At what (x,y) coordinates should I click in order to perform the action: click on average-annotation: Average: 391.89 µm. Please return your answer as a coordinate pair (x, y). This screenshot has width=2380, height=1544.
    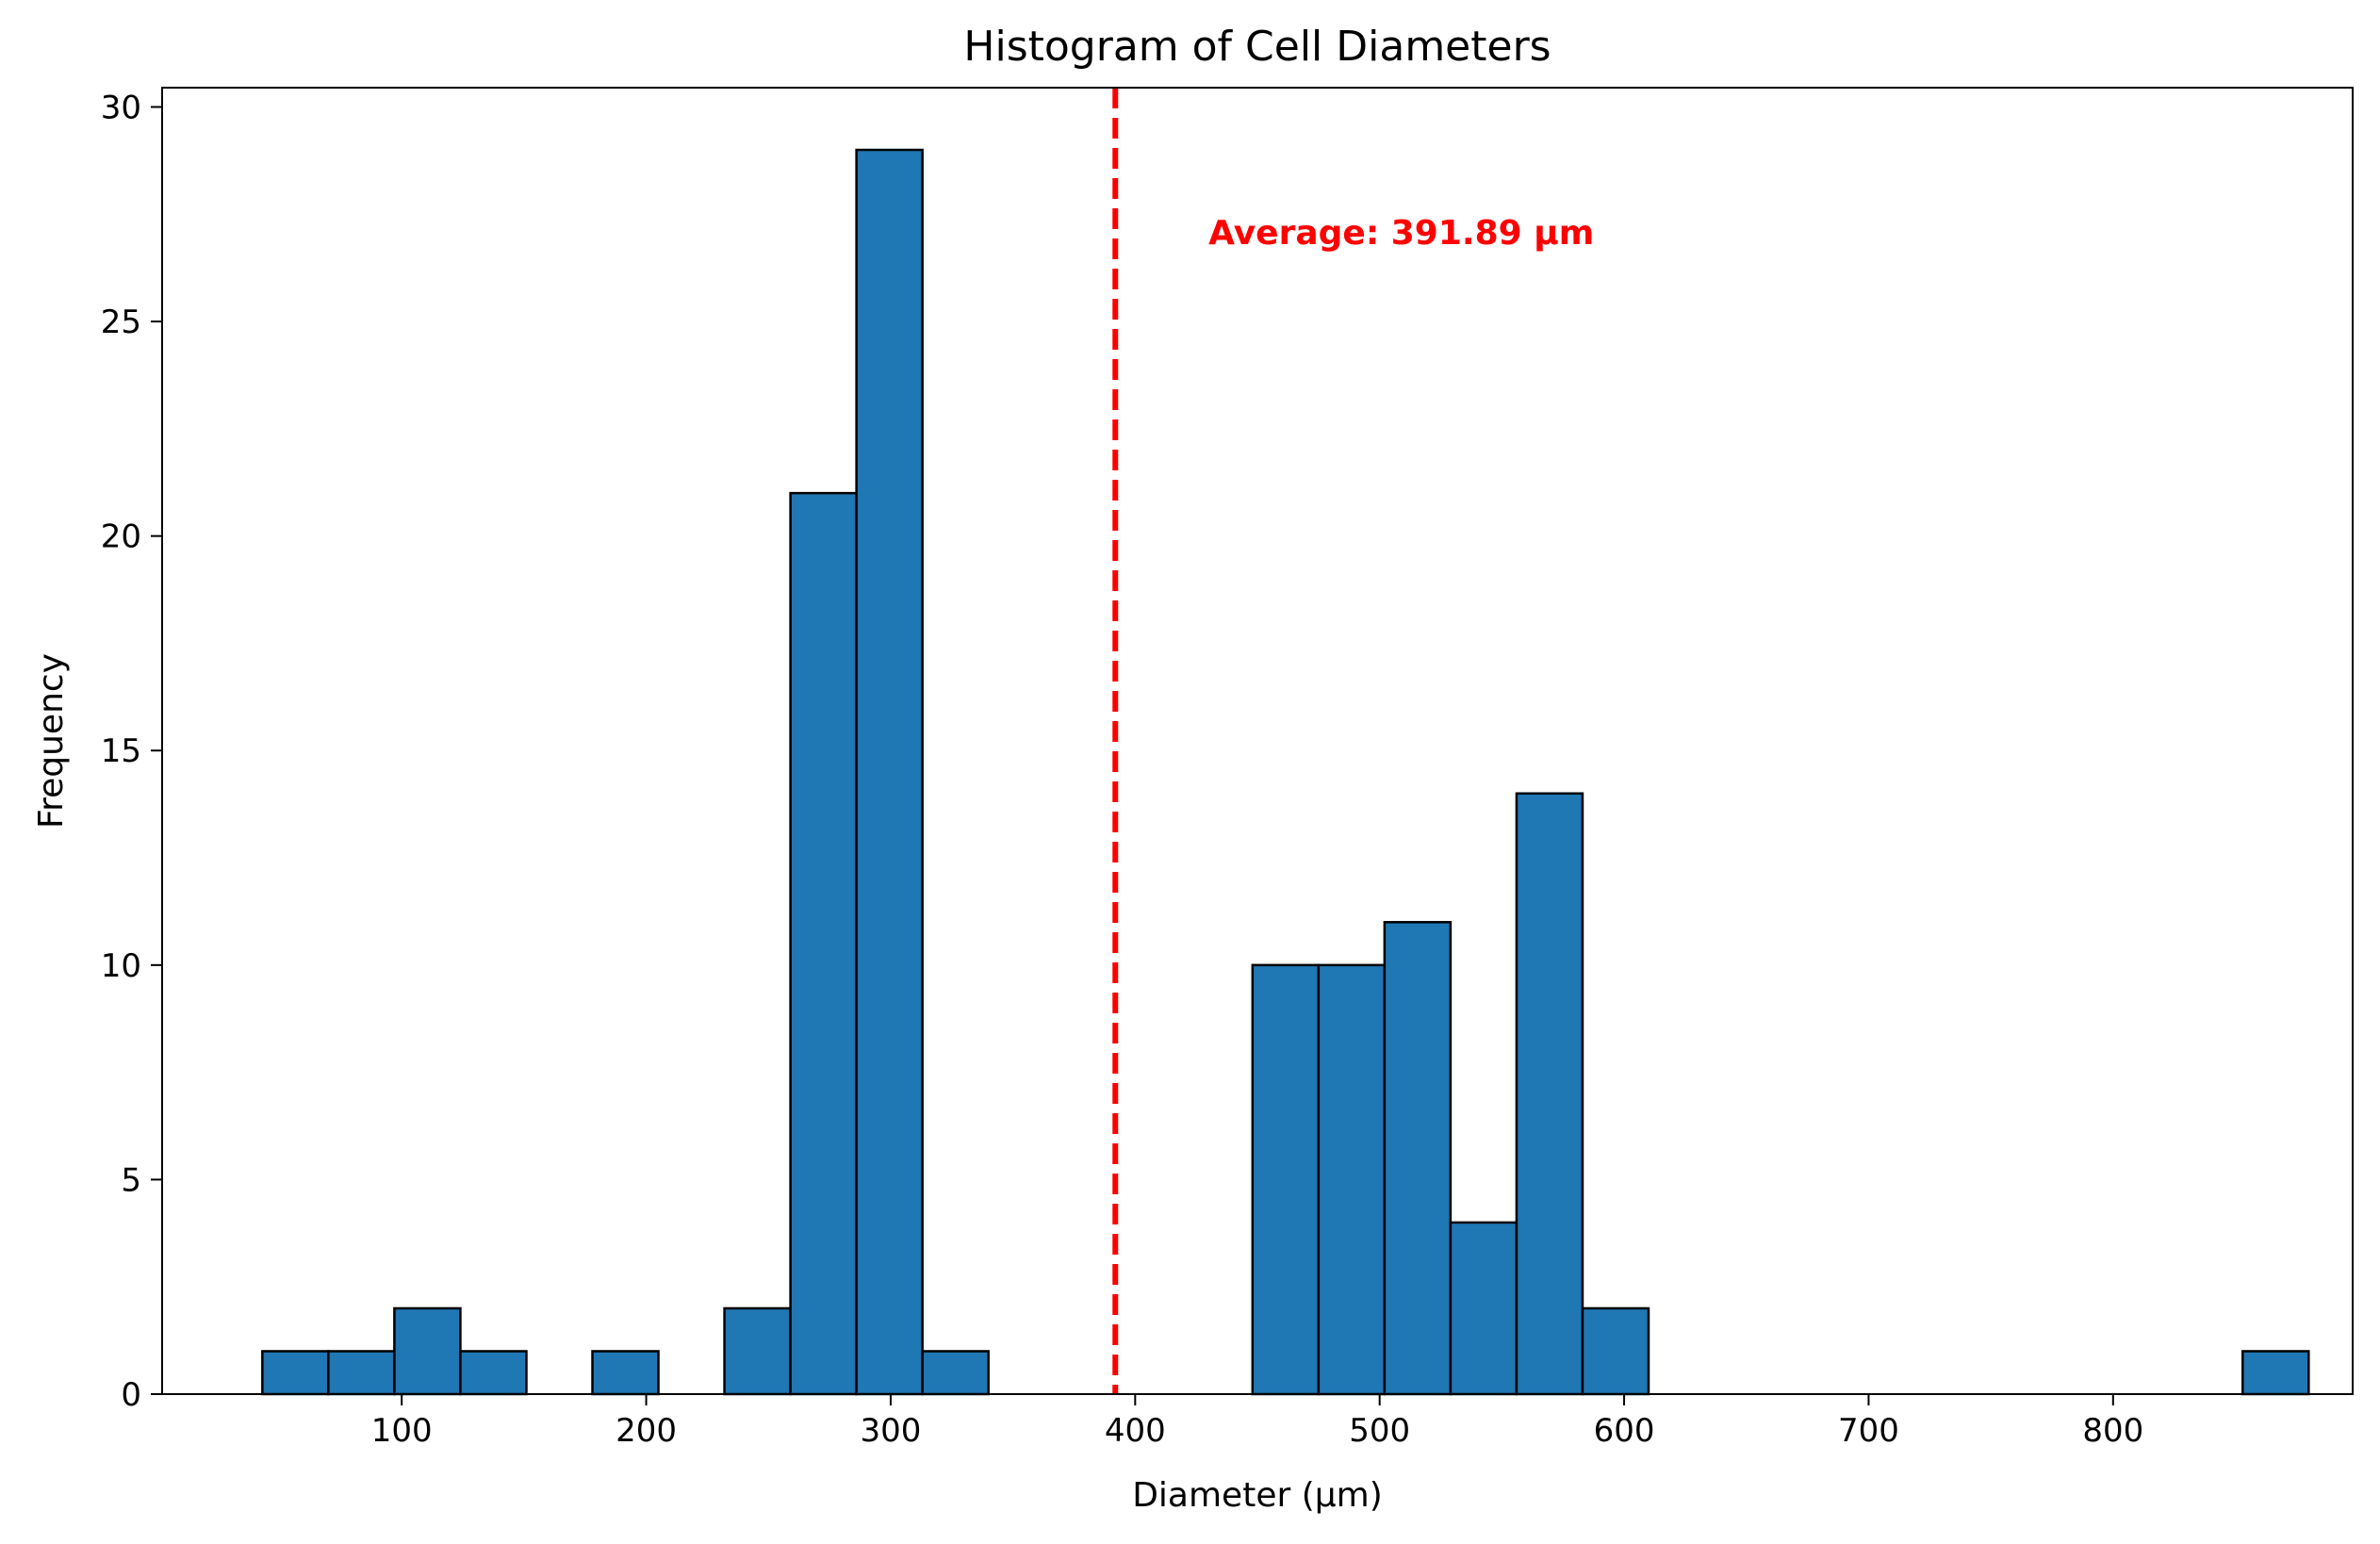
    Looking at the image, I should click on (1401, 233).